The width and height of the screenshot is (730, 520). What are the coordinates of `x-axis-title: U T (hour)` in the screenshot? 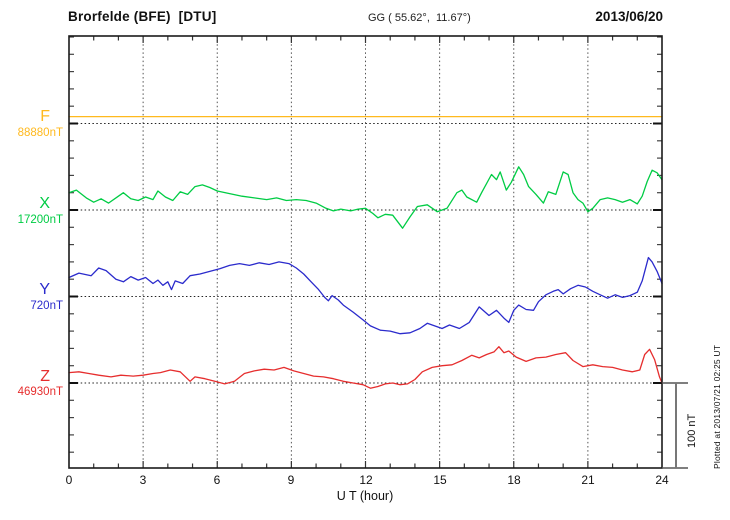 It's located at (365, 496).